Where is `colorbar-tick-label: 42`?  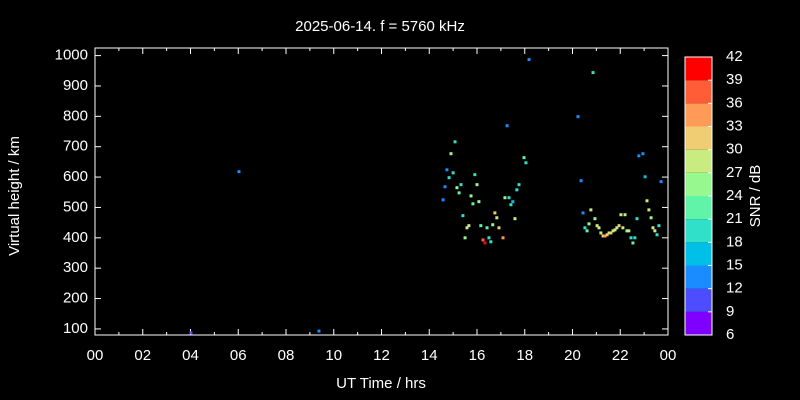 colorbar-tick-label: 42 is located at coordinates (734, 56).